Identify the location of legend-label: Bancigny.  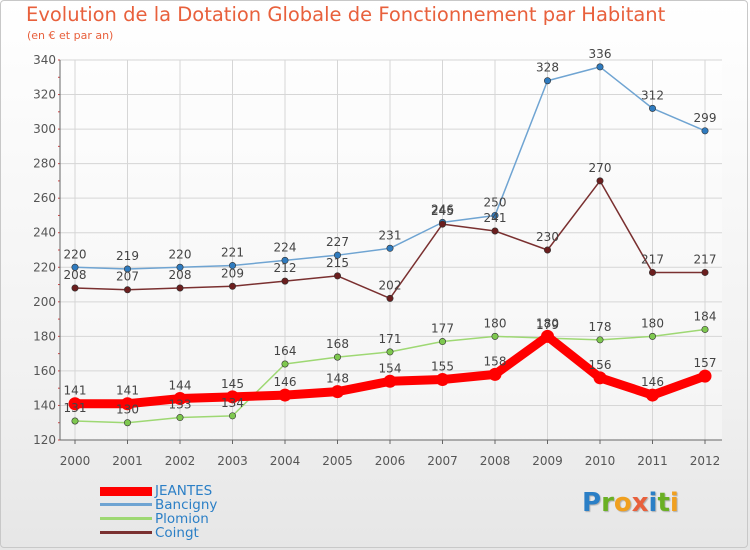
(186, 505).